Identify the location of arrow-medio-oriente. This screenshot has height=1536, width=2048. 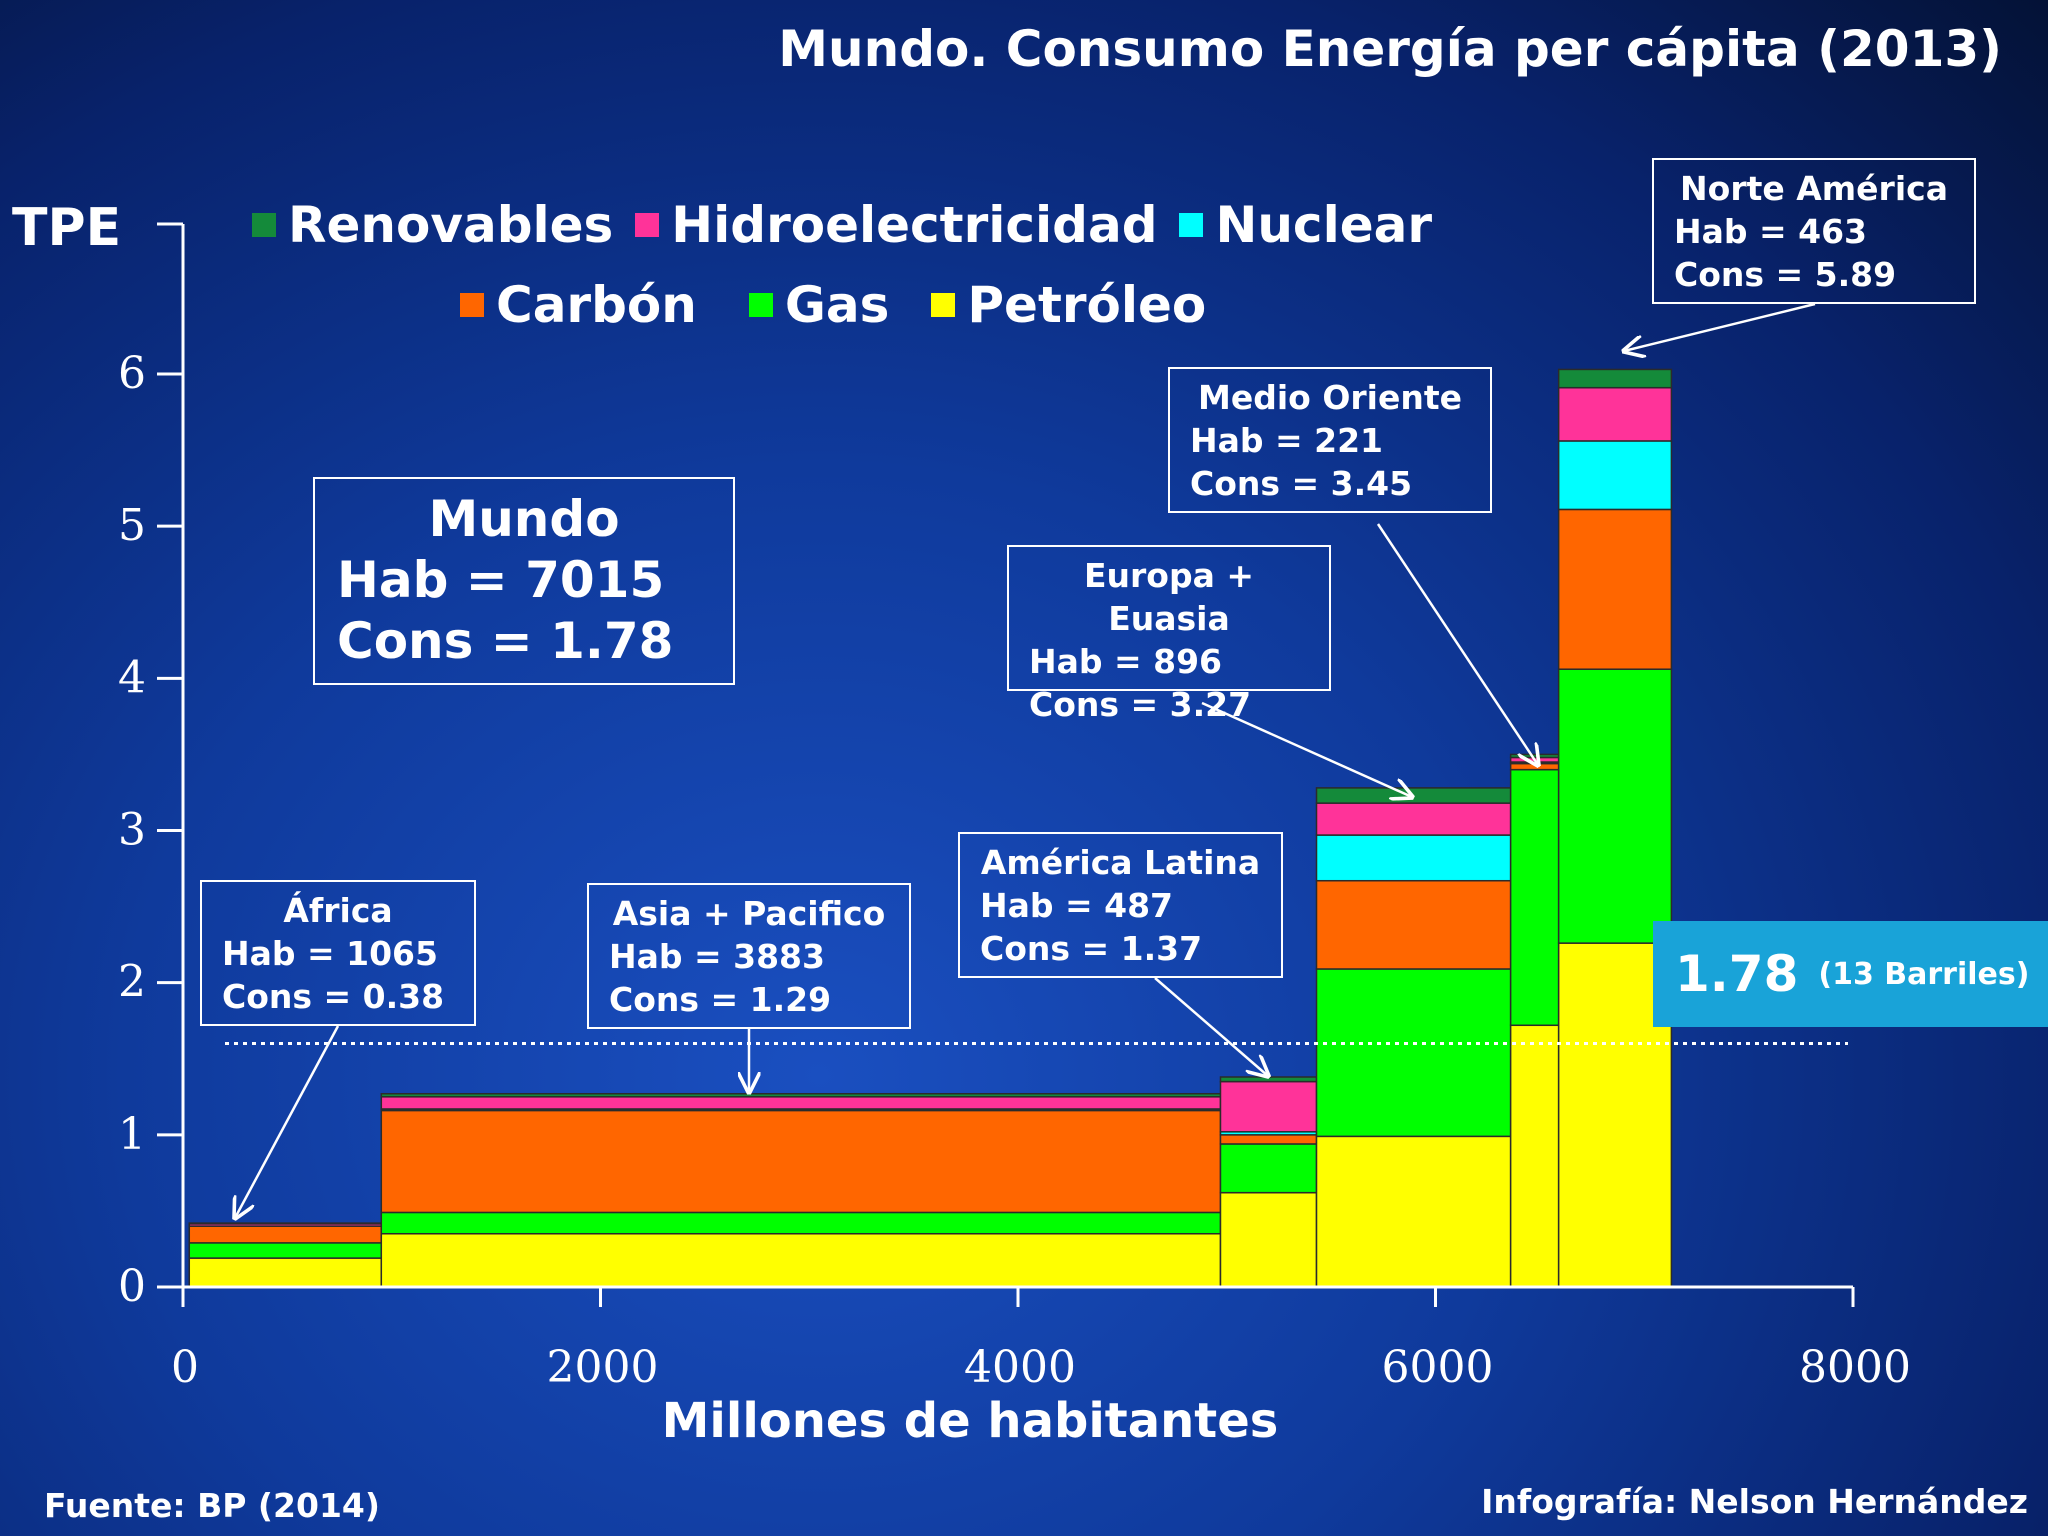
(1457, 644).